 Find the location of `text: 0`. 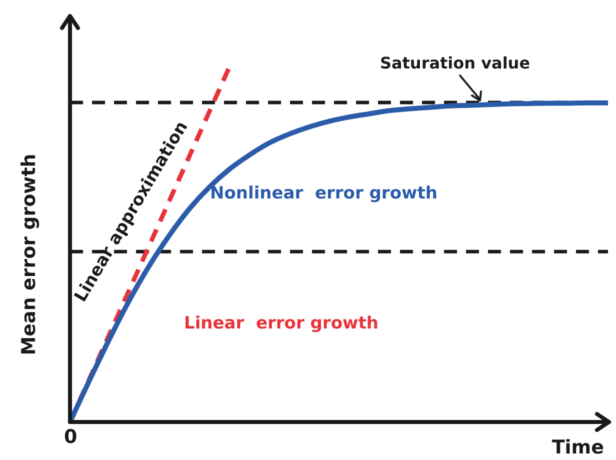

text: 0 is located at coordinates (71, 437).